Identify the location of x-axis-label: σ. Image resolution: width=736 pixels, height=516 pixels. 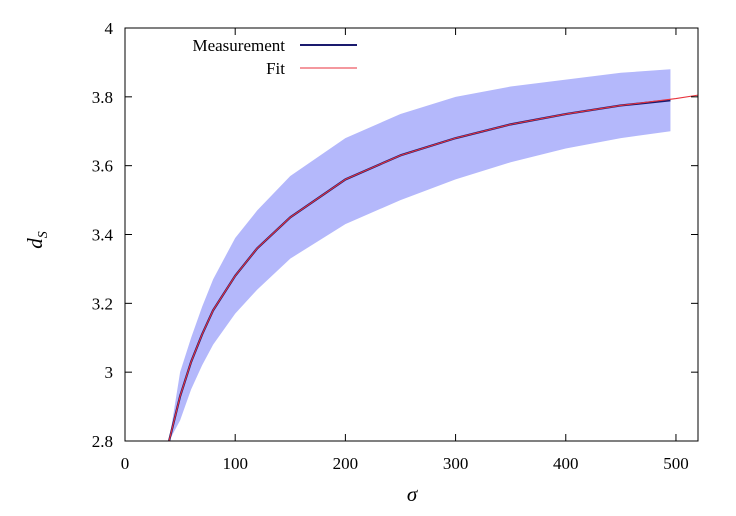
(413, 494).